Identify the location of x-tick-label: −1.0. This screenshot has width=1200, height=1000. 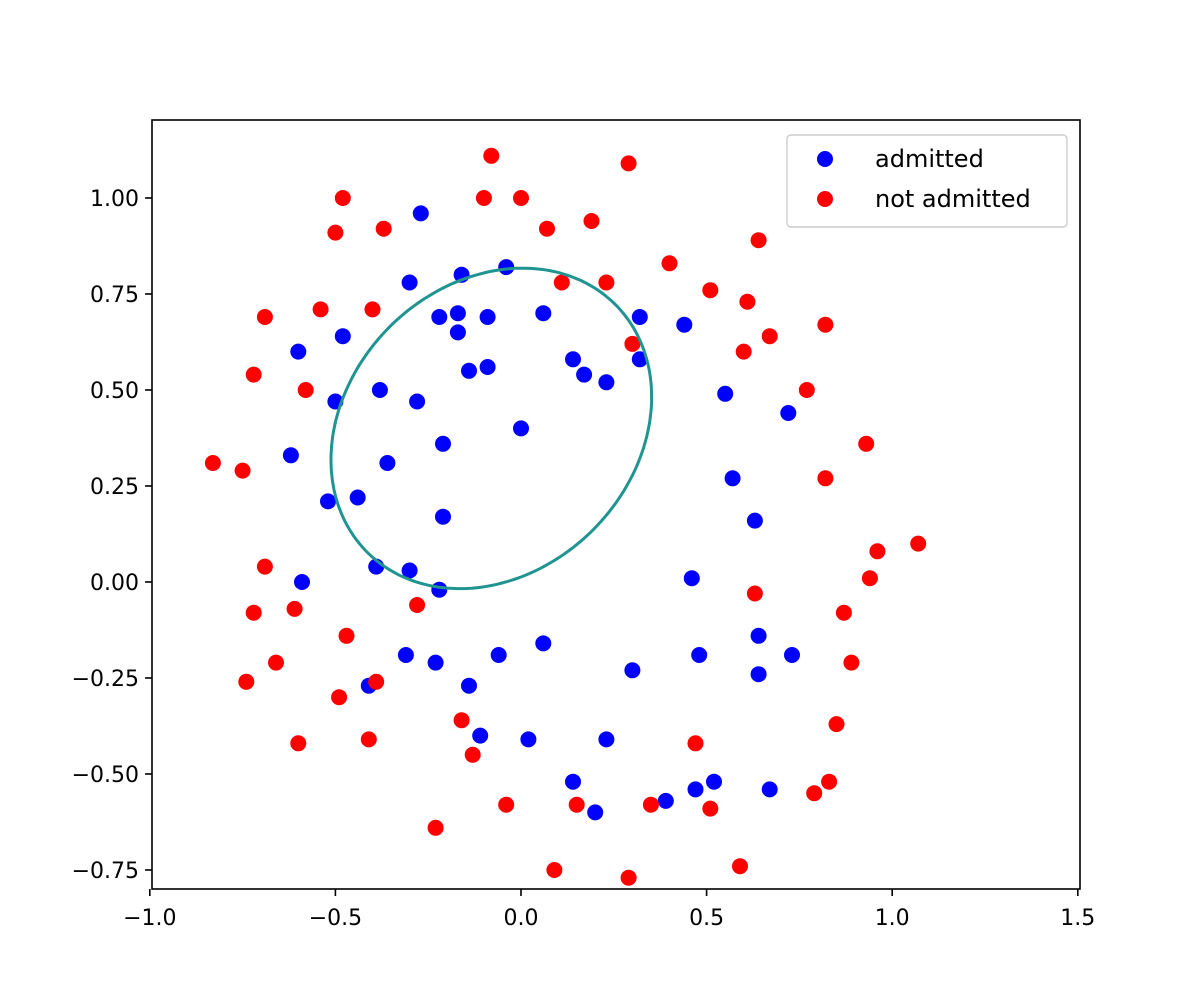
(149, 918).